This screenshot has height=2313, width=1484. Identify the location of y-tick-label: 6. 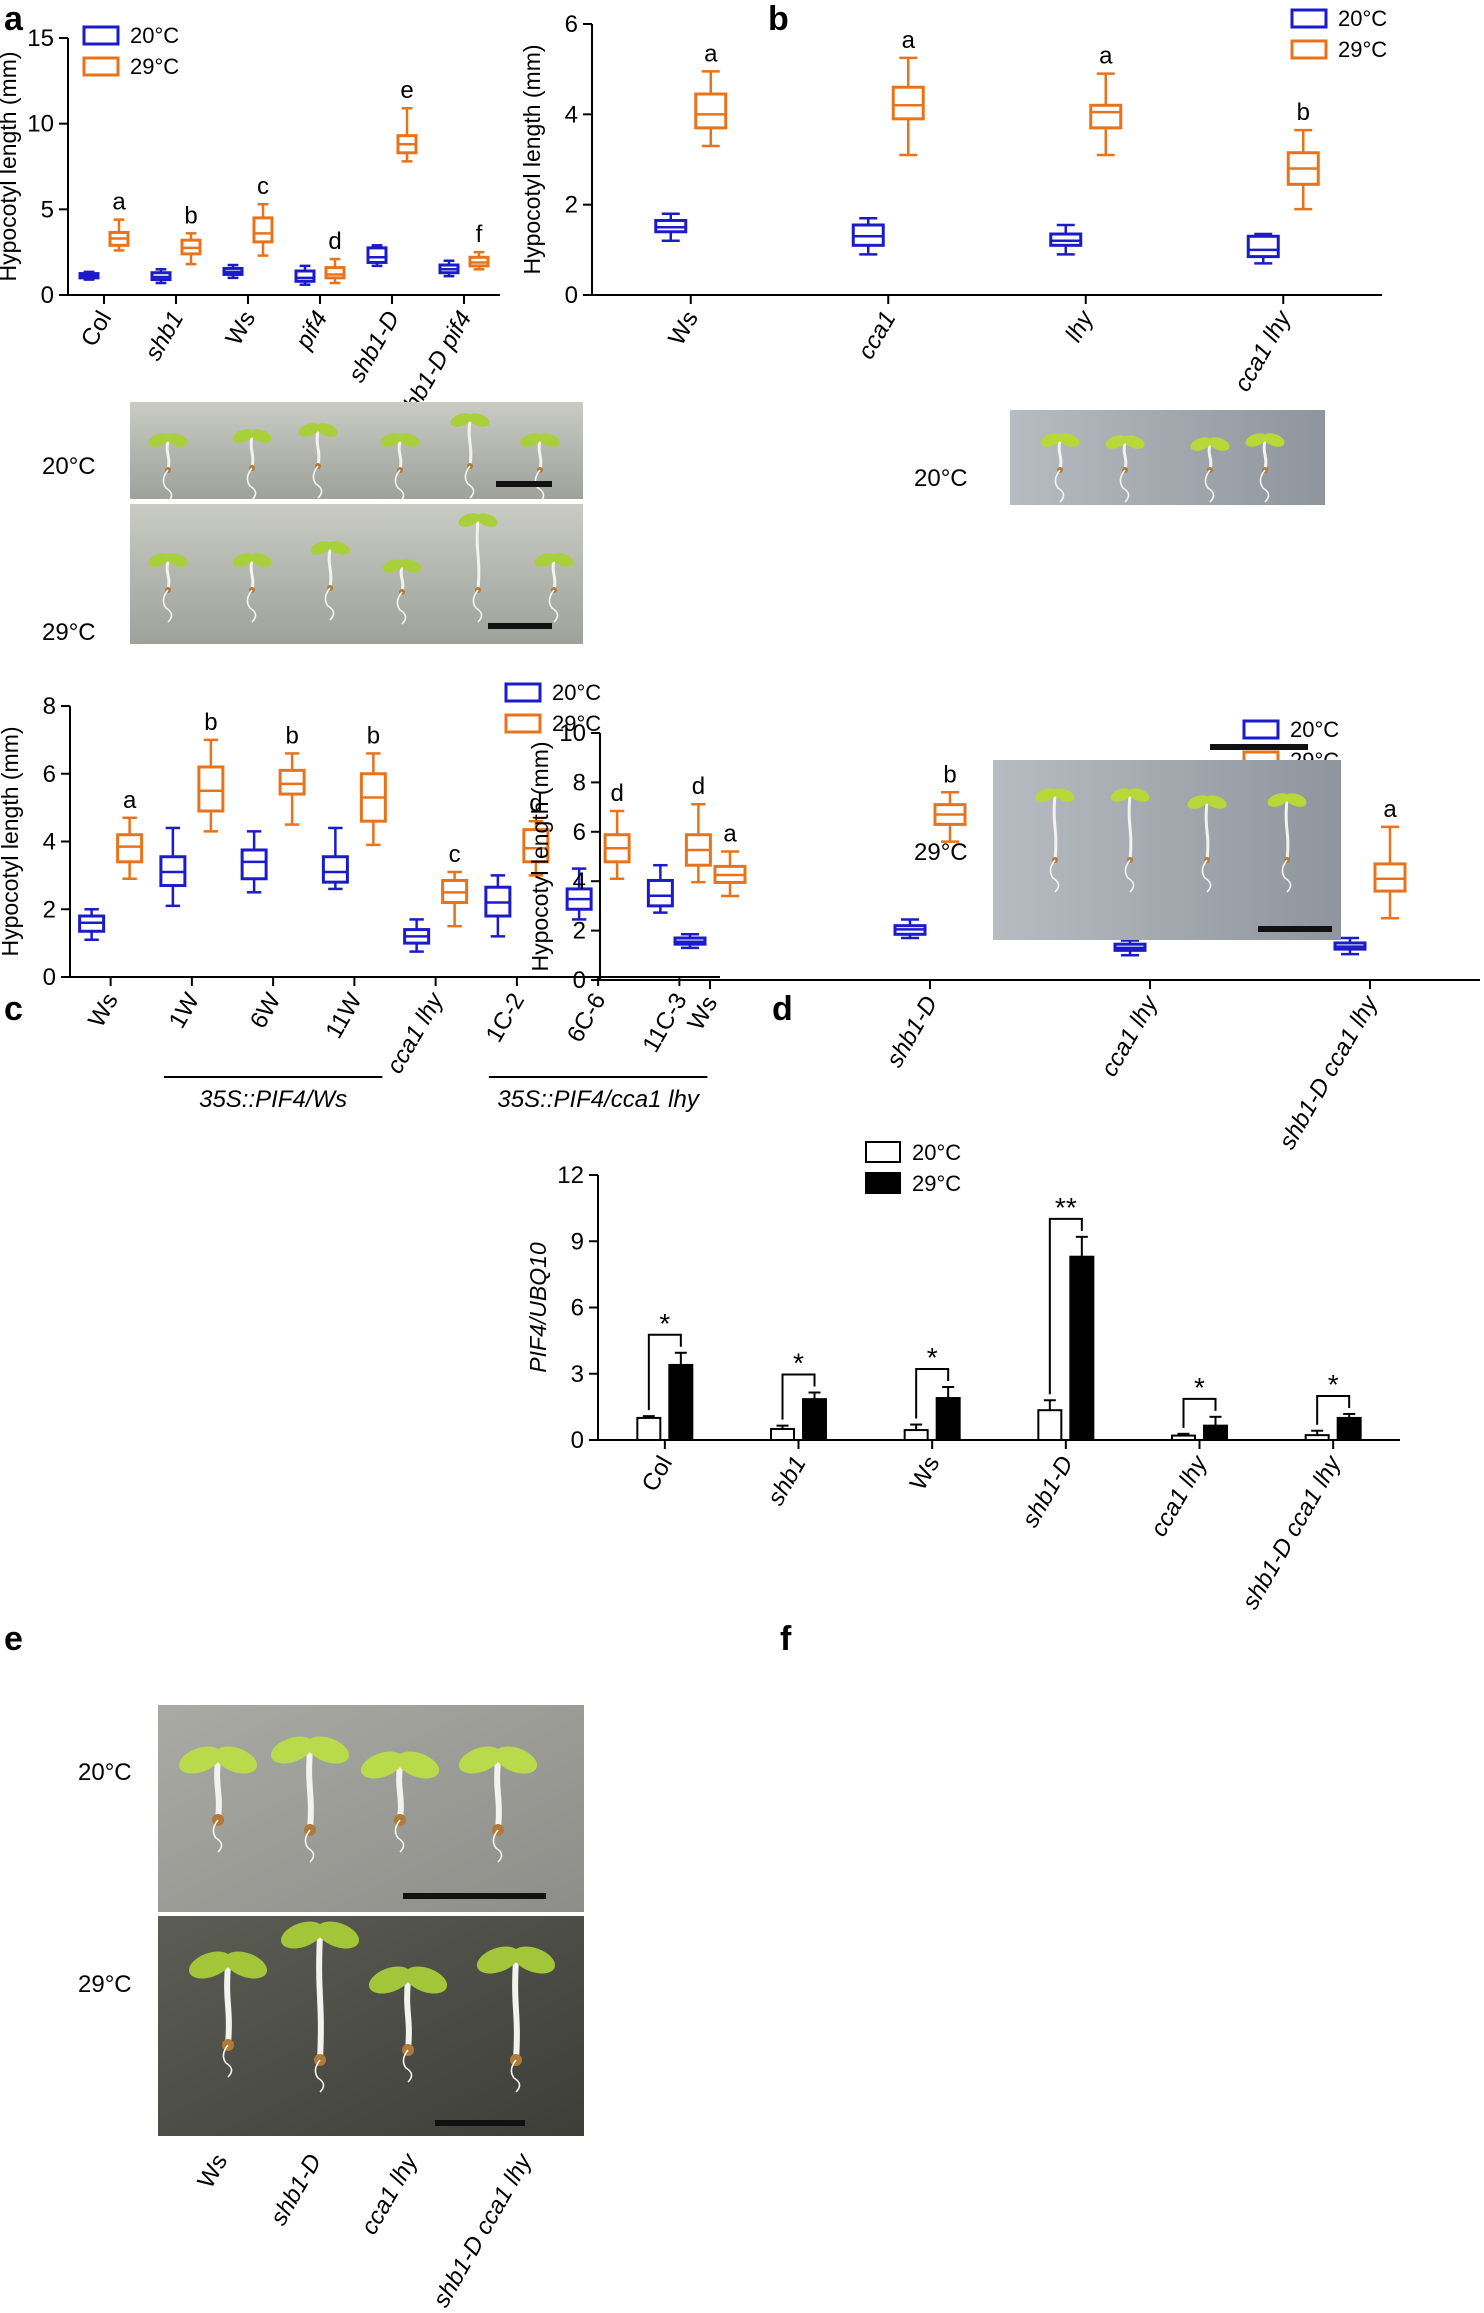
(49, 774).